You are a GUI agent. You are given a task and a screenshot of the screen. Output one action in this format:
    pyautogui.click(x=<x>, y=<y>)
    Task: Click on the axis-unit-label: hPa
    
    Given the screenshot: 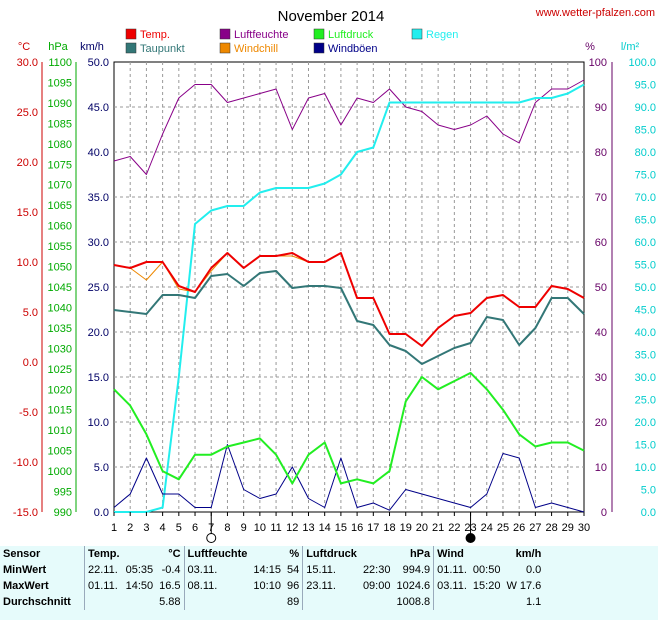 What is the action you would take?
    pyautogui.click(x=58, y=47)
    